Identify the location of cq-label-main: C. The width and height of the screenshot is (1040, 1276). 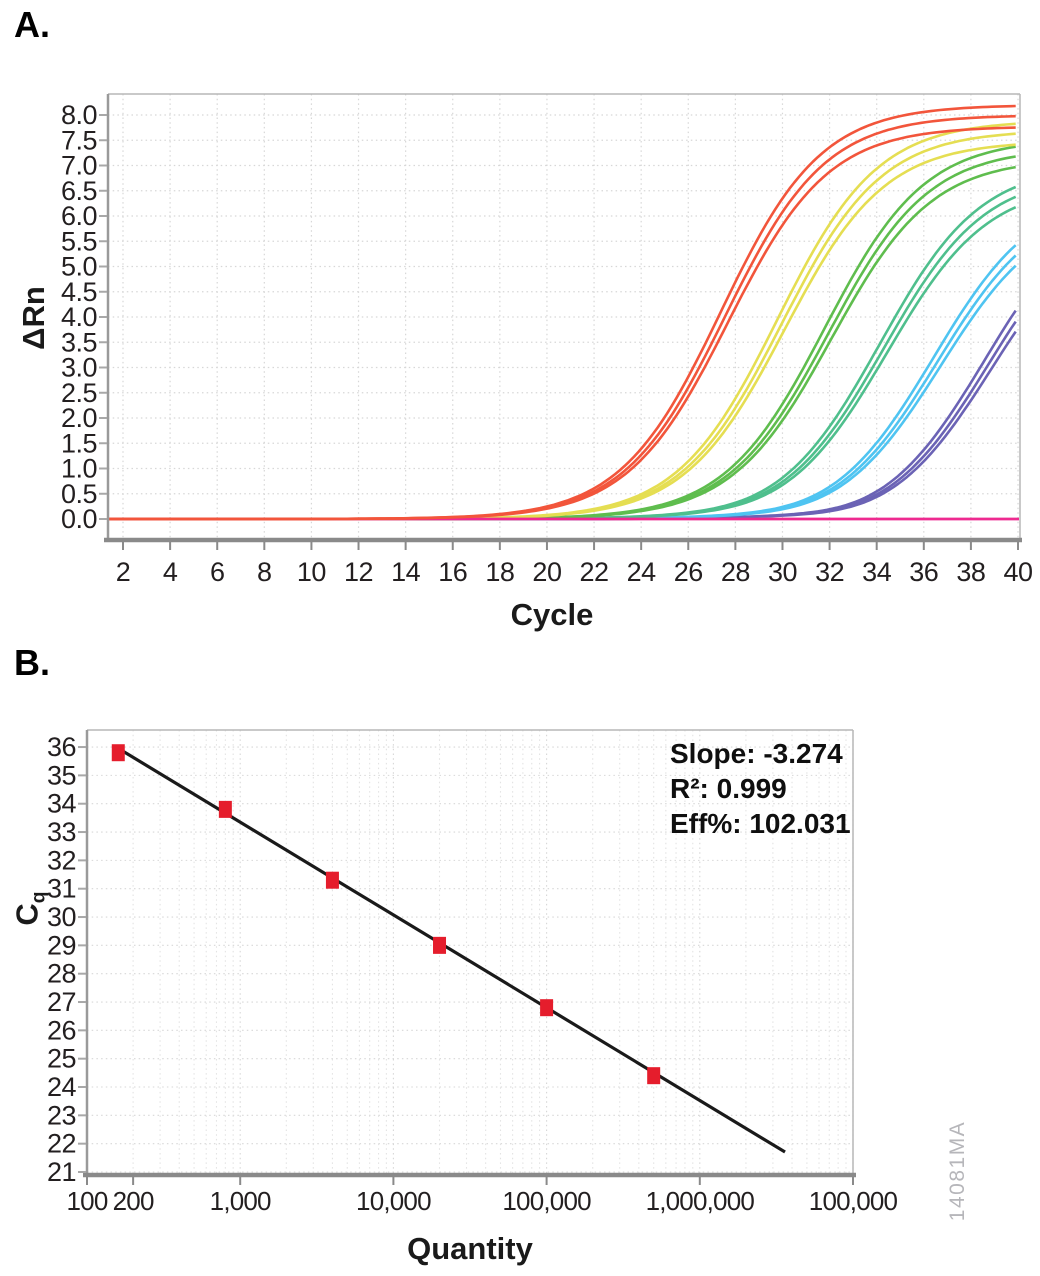
(27, 914).